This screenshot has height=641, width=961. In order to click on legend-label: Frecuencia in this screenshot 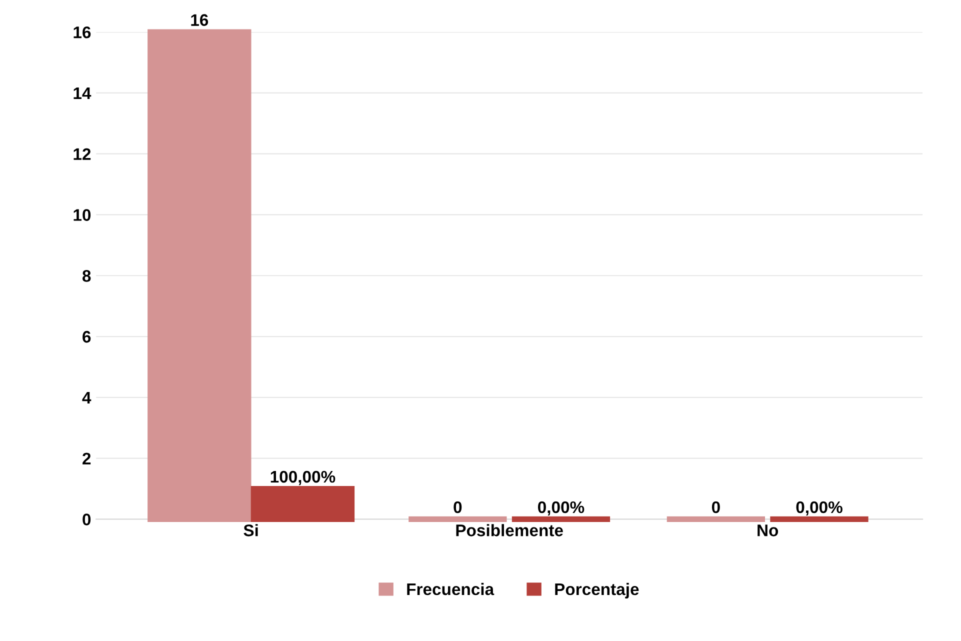, I will do `click(450, 589)`.